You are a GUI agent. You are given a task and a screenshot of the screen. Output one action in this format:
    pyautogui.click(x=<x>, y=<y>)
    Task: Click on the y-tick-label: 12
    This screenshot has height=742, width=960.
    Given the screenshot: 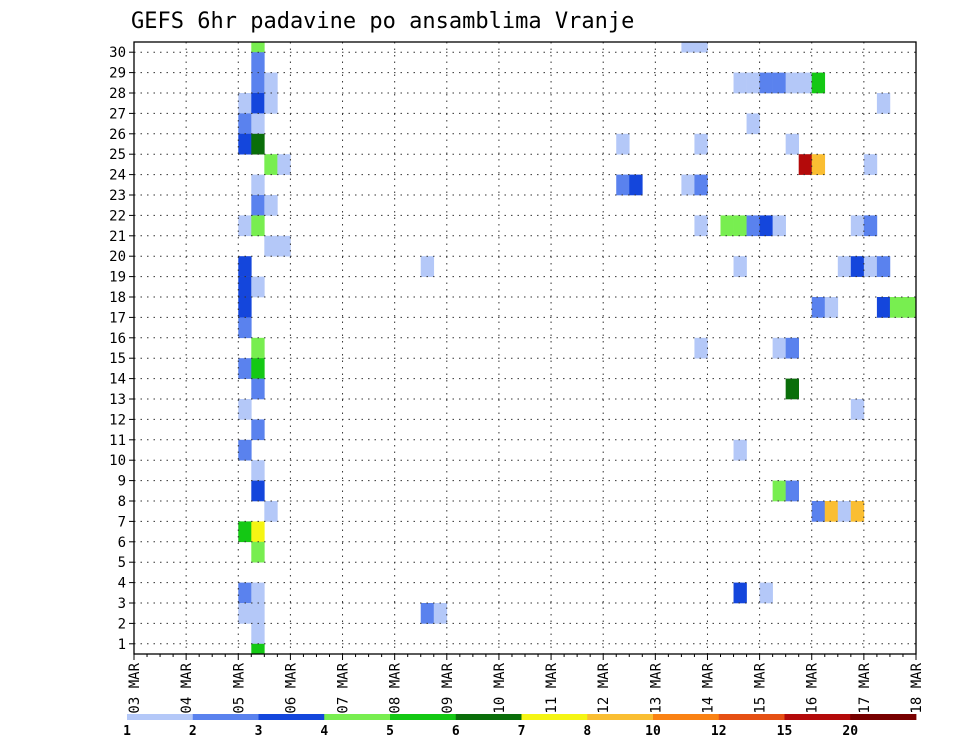 What is the action you would take?
    pyautogui.click(x=117, y=420)
    